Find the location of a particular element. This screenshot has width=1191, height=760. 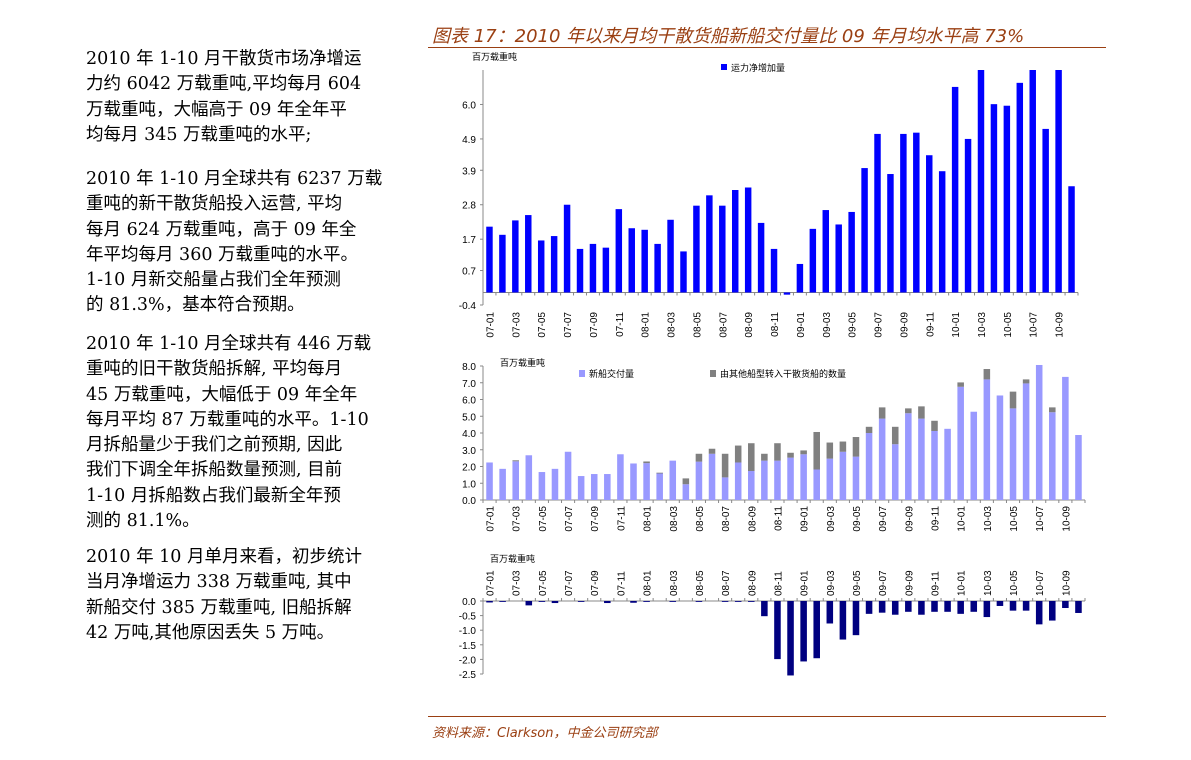

x-tick-label: 09-07 is located at coordinates (879, 325).